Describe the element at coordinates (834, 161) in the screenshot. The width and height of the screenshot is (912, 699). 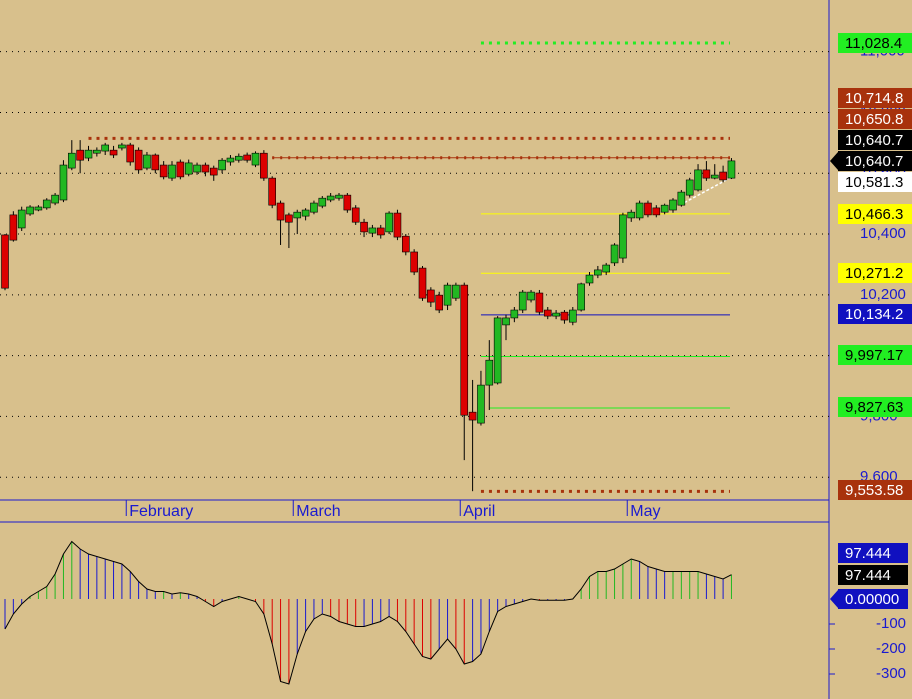
I see `price-arrow` at that location.